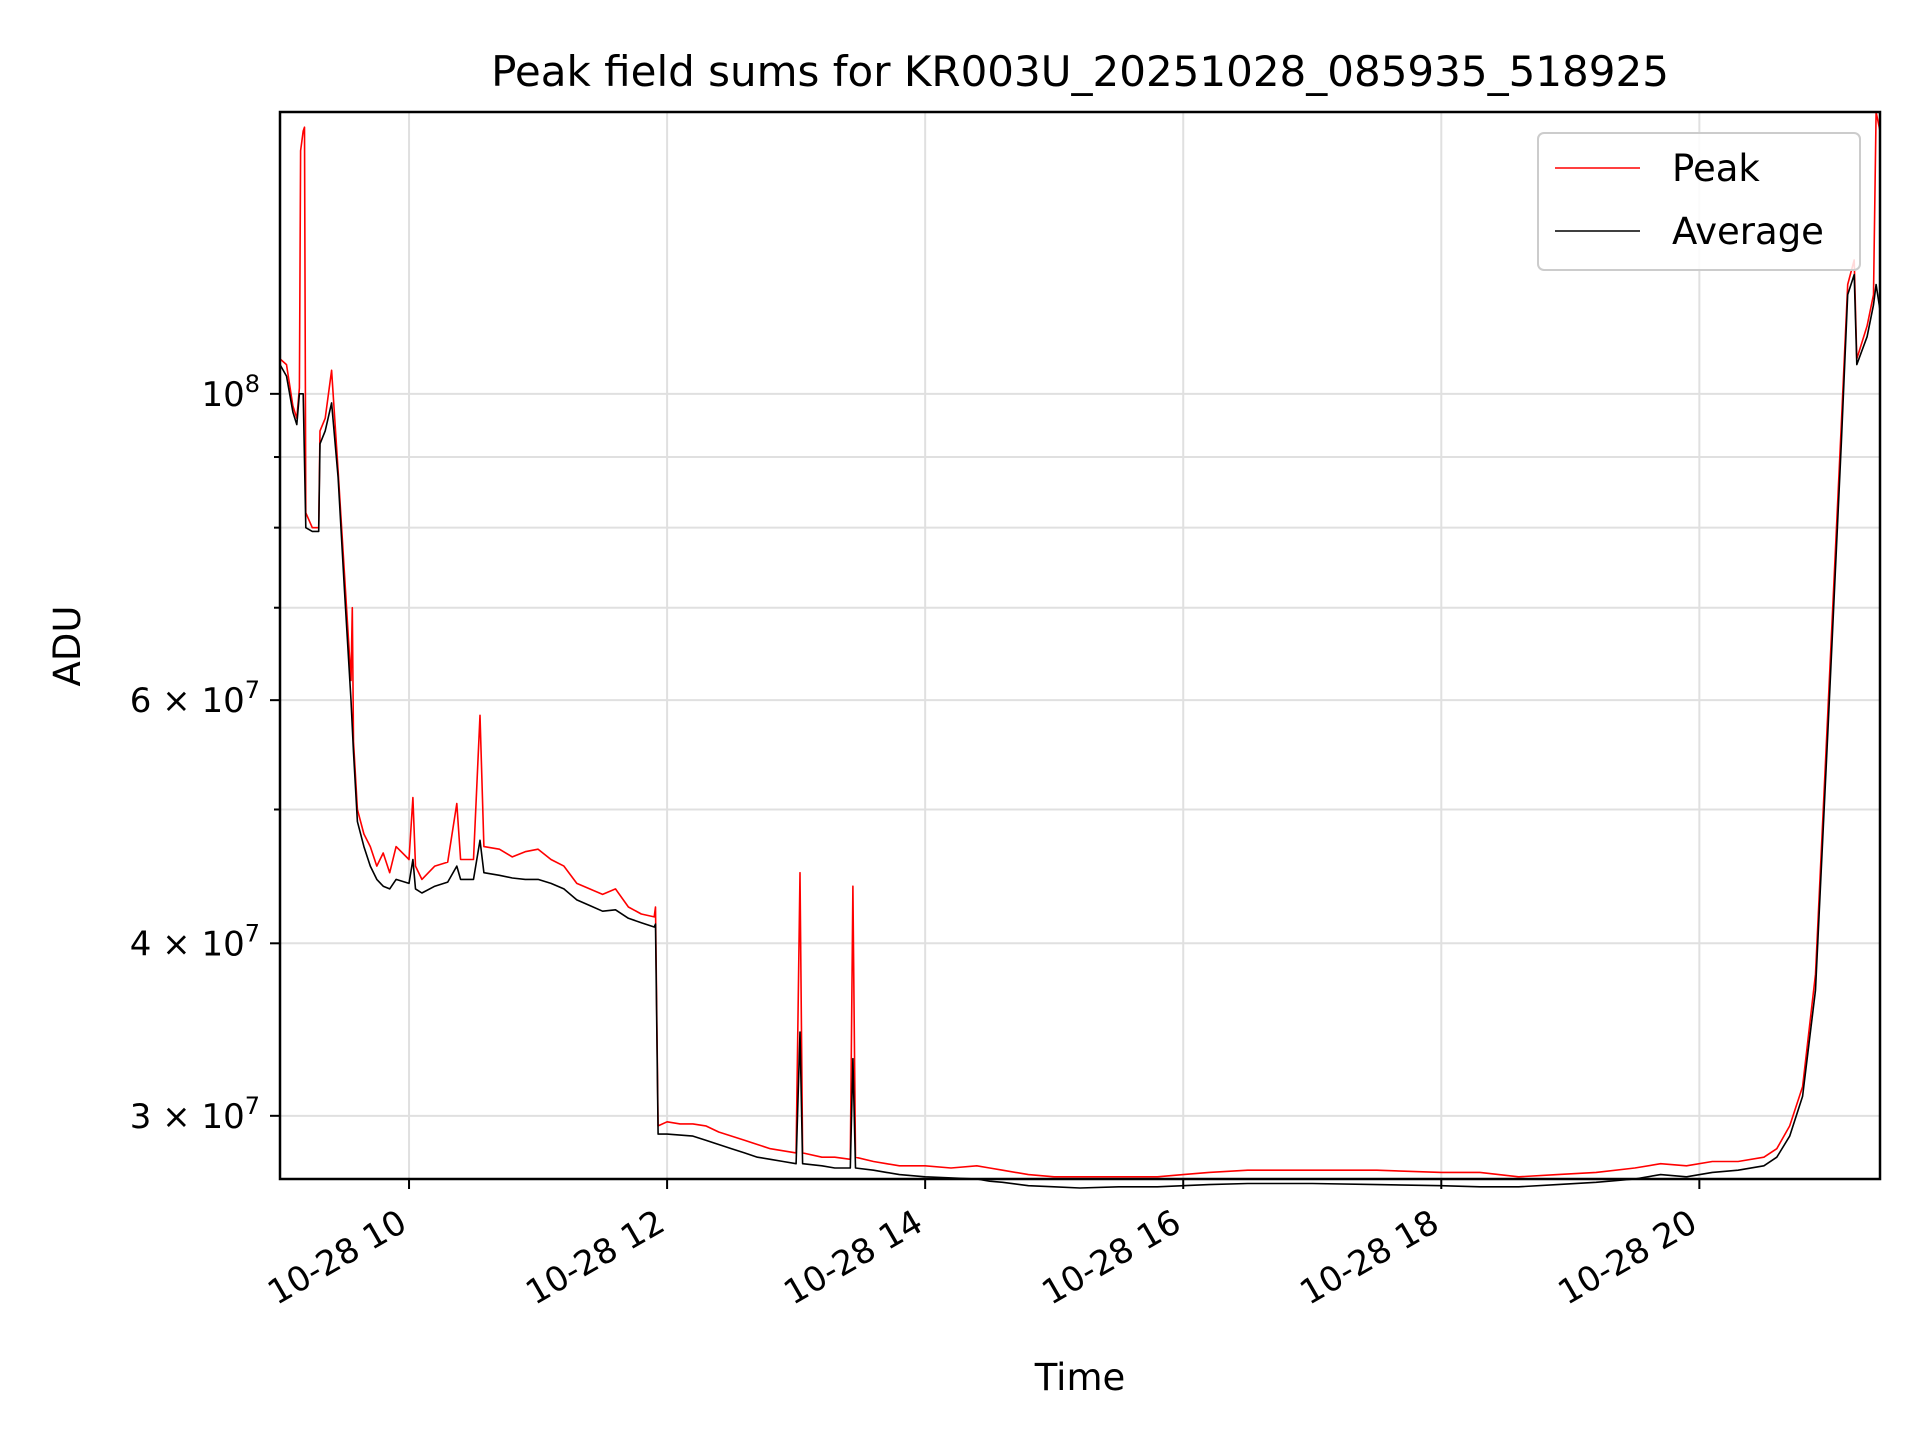 This screenshot has width=1920, height=1440. What do you see at coordinates (195, 941) in the screenshot?
I see `y-tick-label: 4 × 107` at bounding box center [195, 941].